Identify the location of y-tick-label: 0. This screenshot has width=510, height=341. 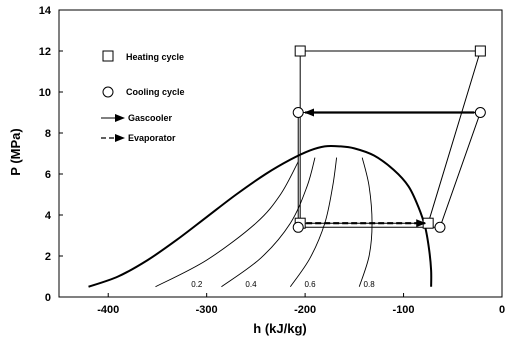
(48, 298).